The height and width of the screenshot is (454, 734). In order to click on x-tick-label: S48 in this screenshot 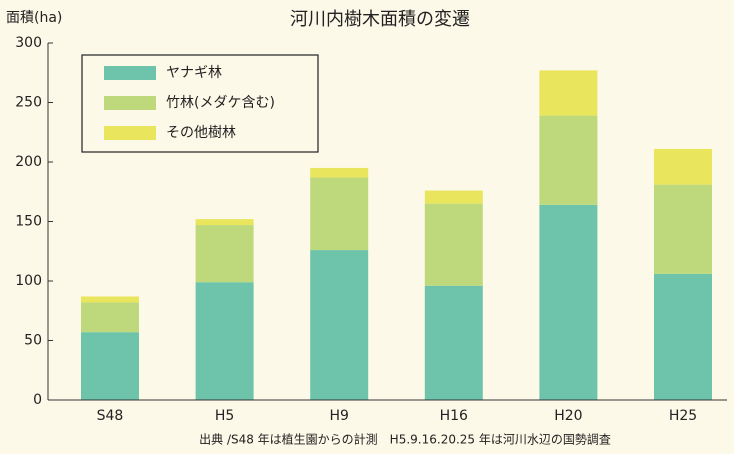, I will do `click(110, 416)`.